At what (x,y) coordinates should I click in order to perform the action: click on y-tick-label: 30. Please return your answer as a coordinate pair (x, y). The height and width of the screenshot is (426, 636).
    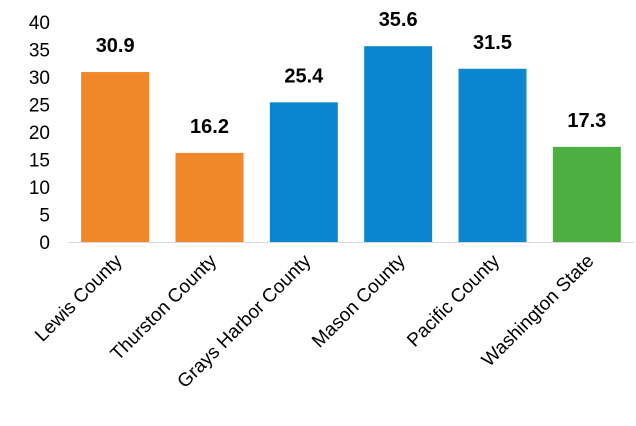
    Looking at the image, I should click on (39, 78).